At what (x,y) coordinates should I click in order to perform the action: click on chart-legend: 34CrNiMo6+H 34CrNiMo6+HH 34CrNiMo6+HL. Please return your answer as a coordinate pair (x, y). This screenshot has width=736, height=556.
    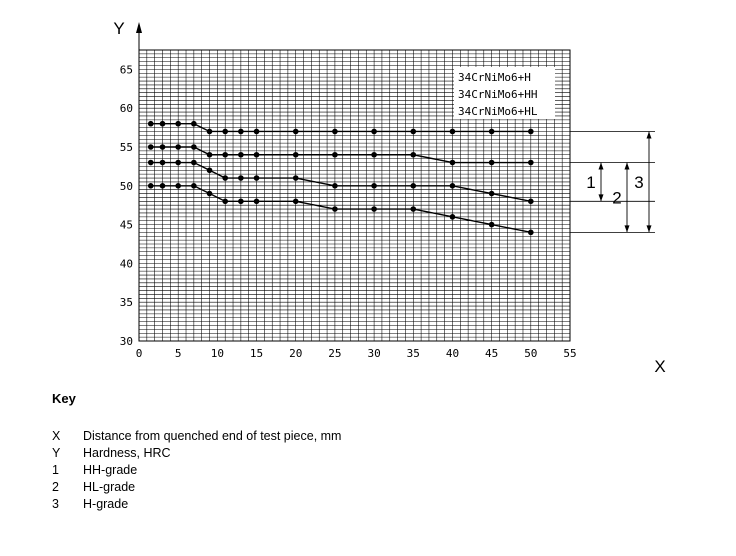
    Looking at the image, I should click on (504, 93).